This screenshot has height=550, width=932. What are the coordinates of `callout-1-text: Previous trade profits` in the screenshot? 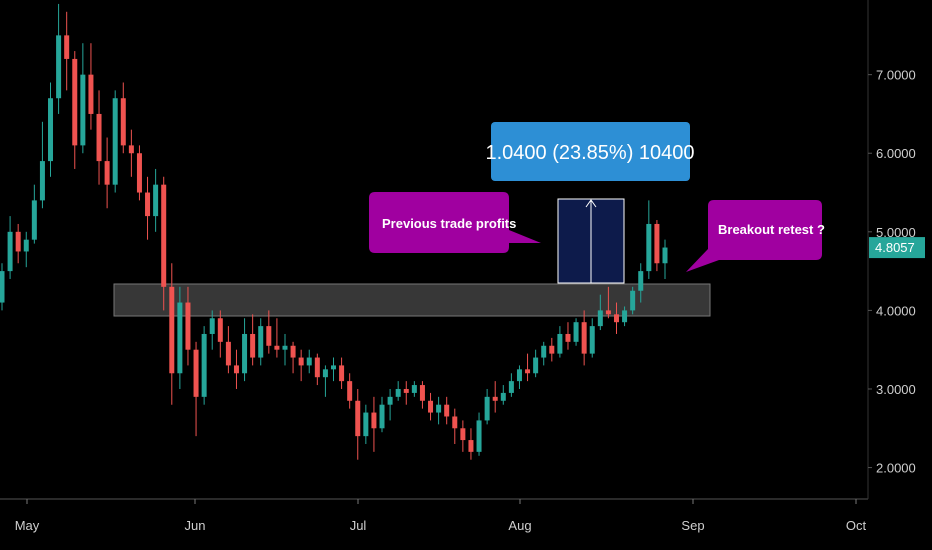 It's located at (449, 223).